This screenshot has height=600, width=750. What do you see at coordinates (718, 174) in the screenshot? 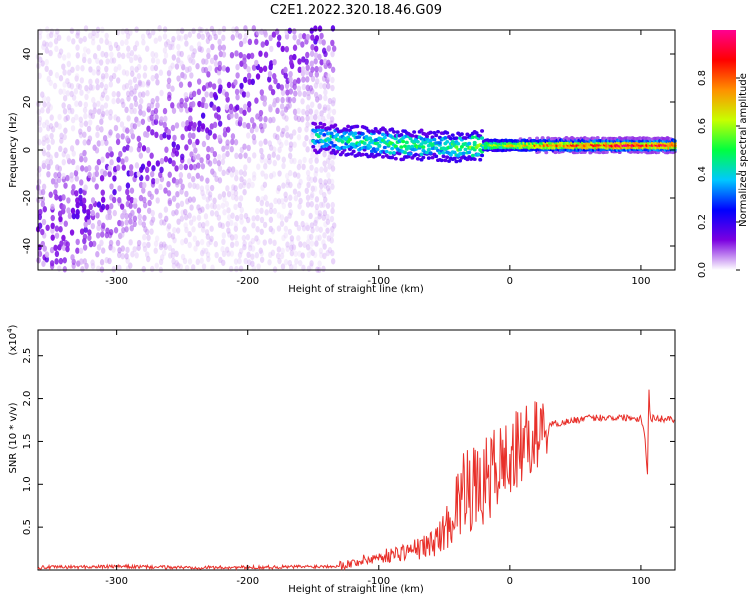
I see `colorbar-tick: 0.4` at bounding box center [718, 174].